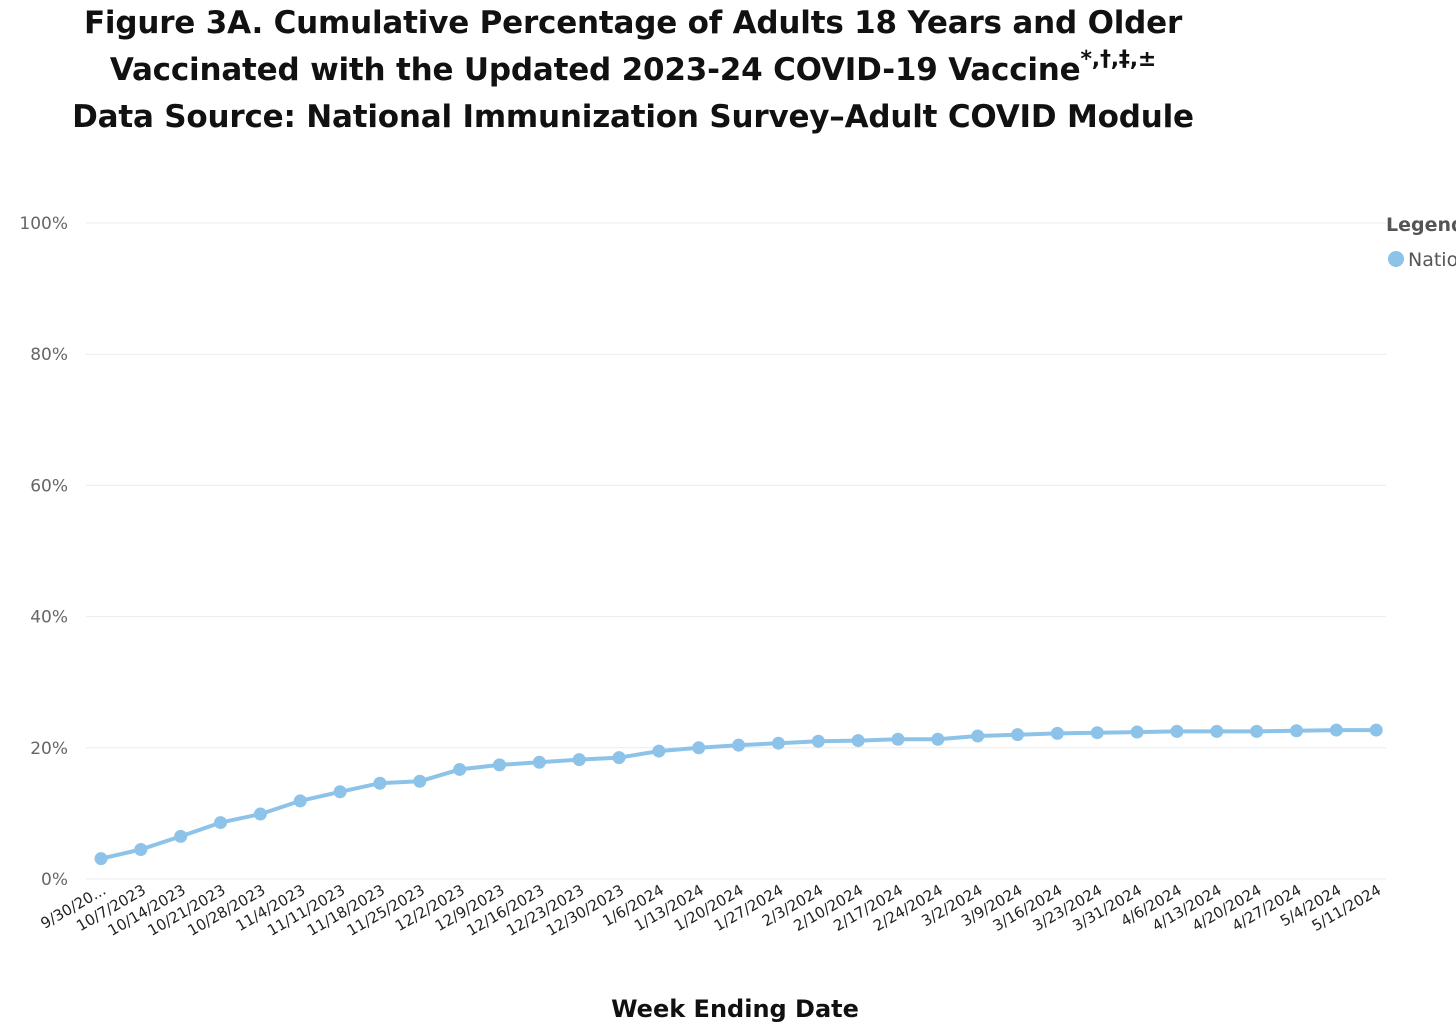 Image resolution: width=1456 pixels, height=1032 pixels. What do you see at coordinates (43, 552) in the screenshot?
I see `y-axis: 0% 20% 40% 60% 80% 100%` at bounding box center [43, 552].